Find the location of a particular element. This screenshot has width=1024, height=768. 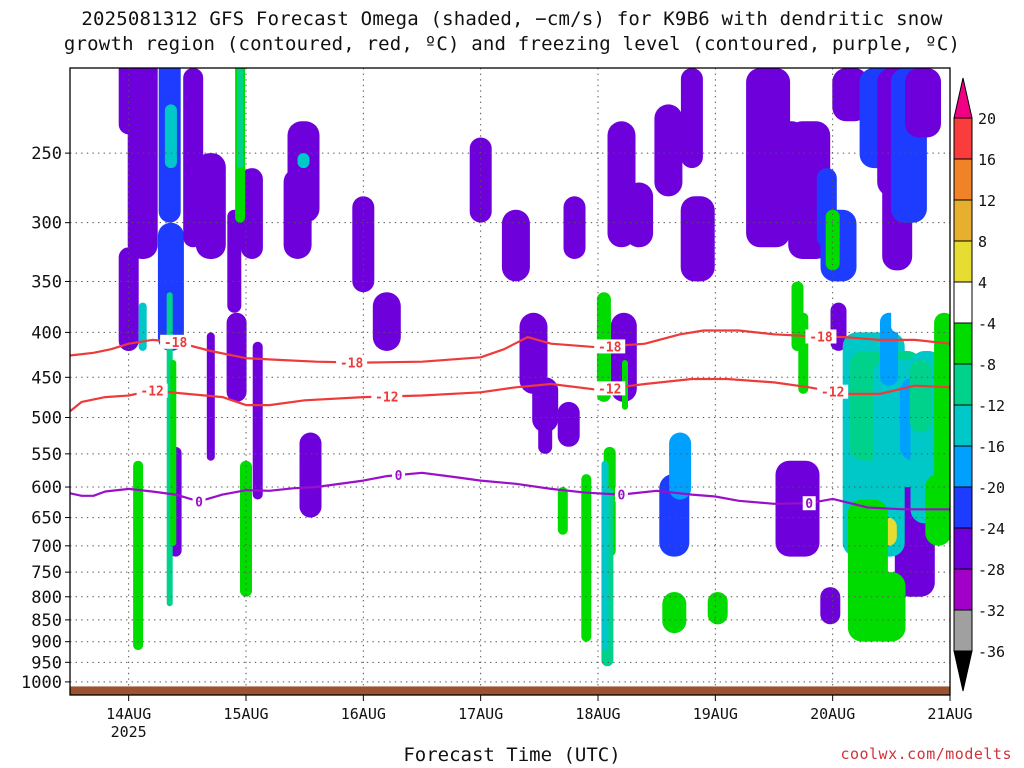

x-tick-label-1: 15AUG is located at coordinates (245, 714).